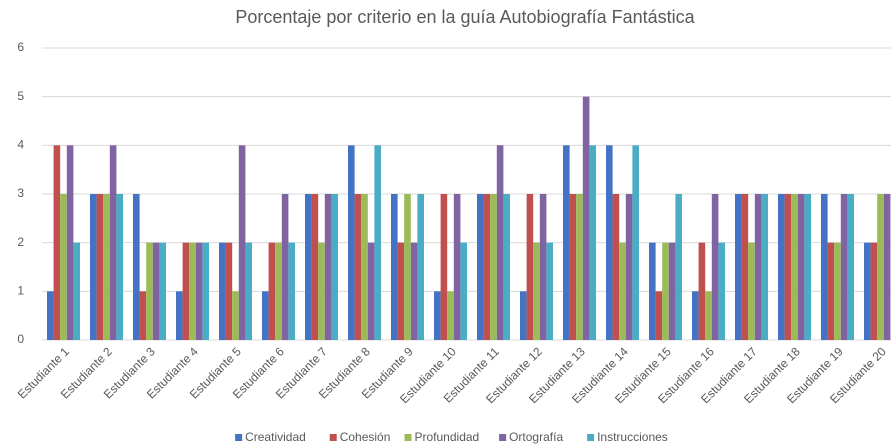 The image size is (891, 446). What do you see at coordinates (20, 47) in the screenshot?
I see `y-tick-label: 6` at bounding box center [20, 47].